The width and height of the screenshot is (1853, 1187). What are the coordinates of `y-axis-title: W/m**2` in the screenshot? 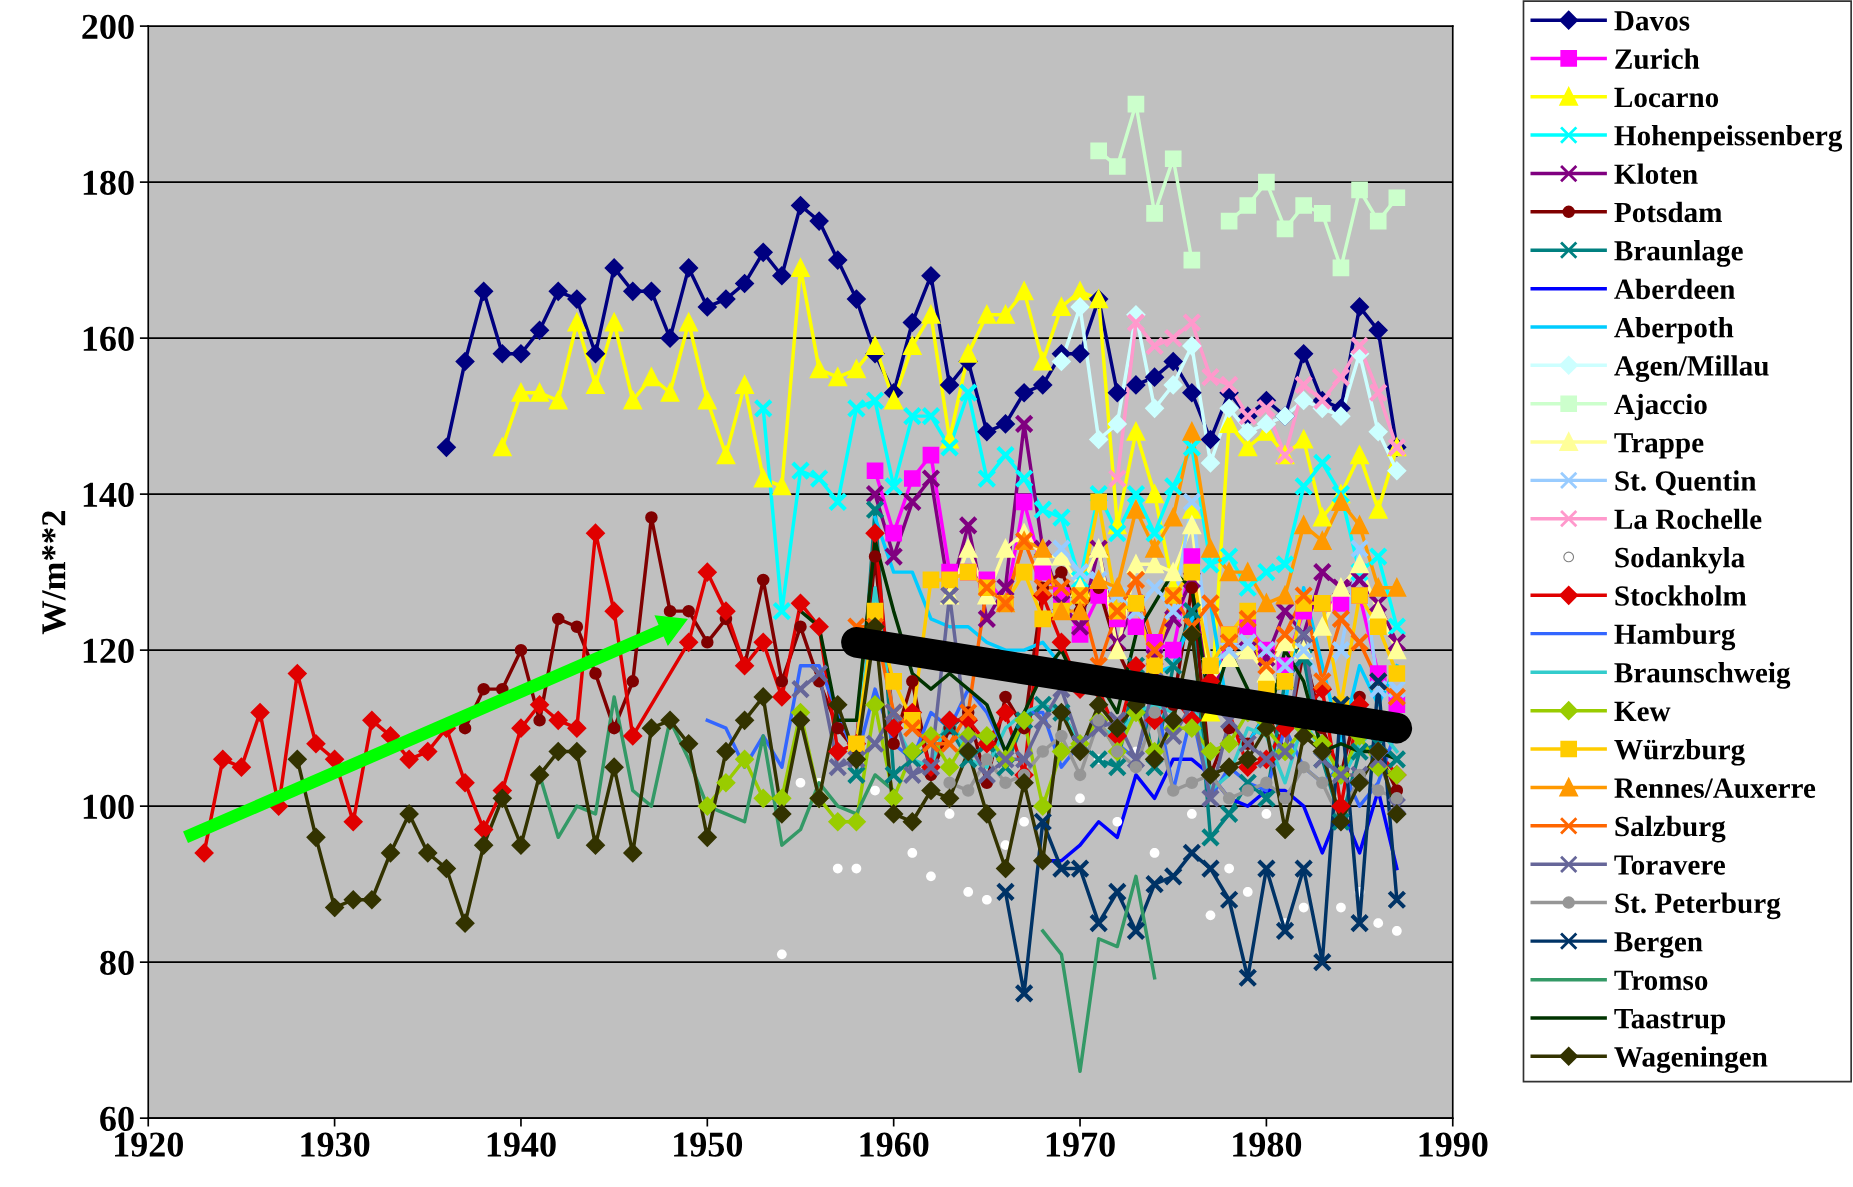 It's located at (54, 572).